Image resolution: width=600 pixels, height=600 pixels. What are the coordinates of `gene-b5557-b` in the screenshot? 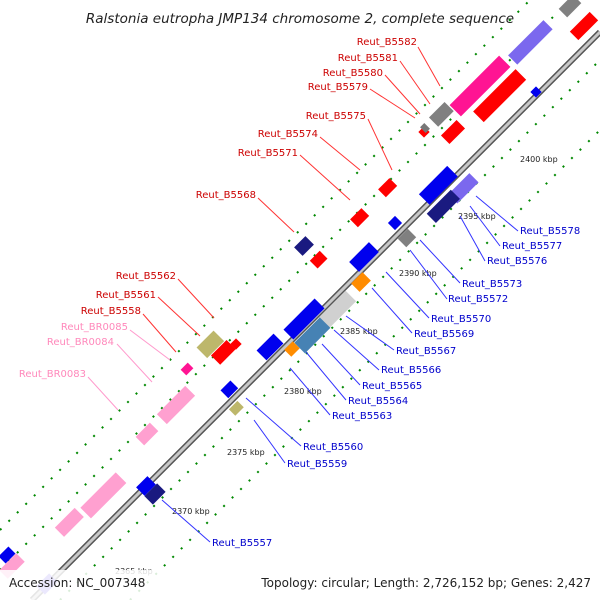 It's located at (155, 494).